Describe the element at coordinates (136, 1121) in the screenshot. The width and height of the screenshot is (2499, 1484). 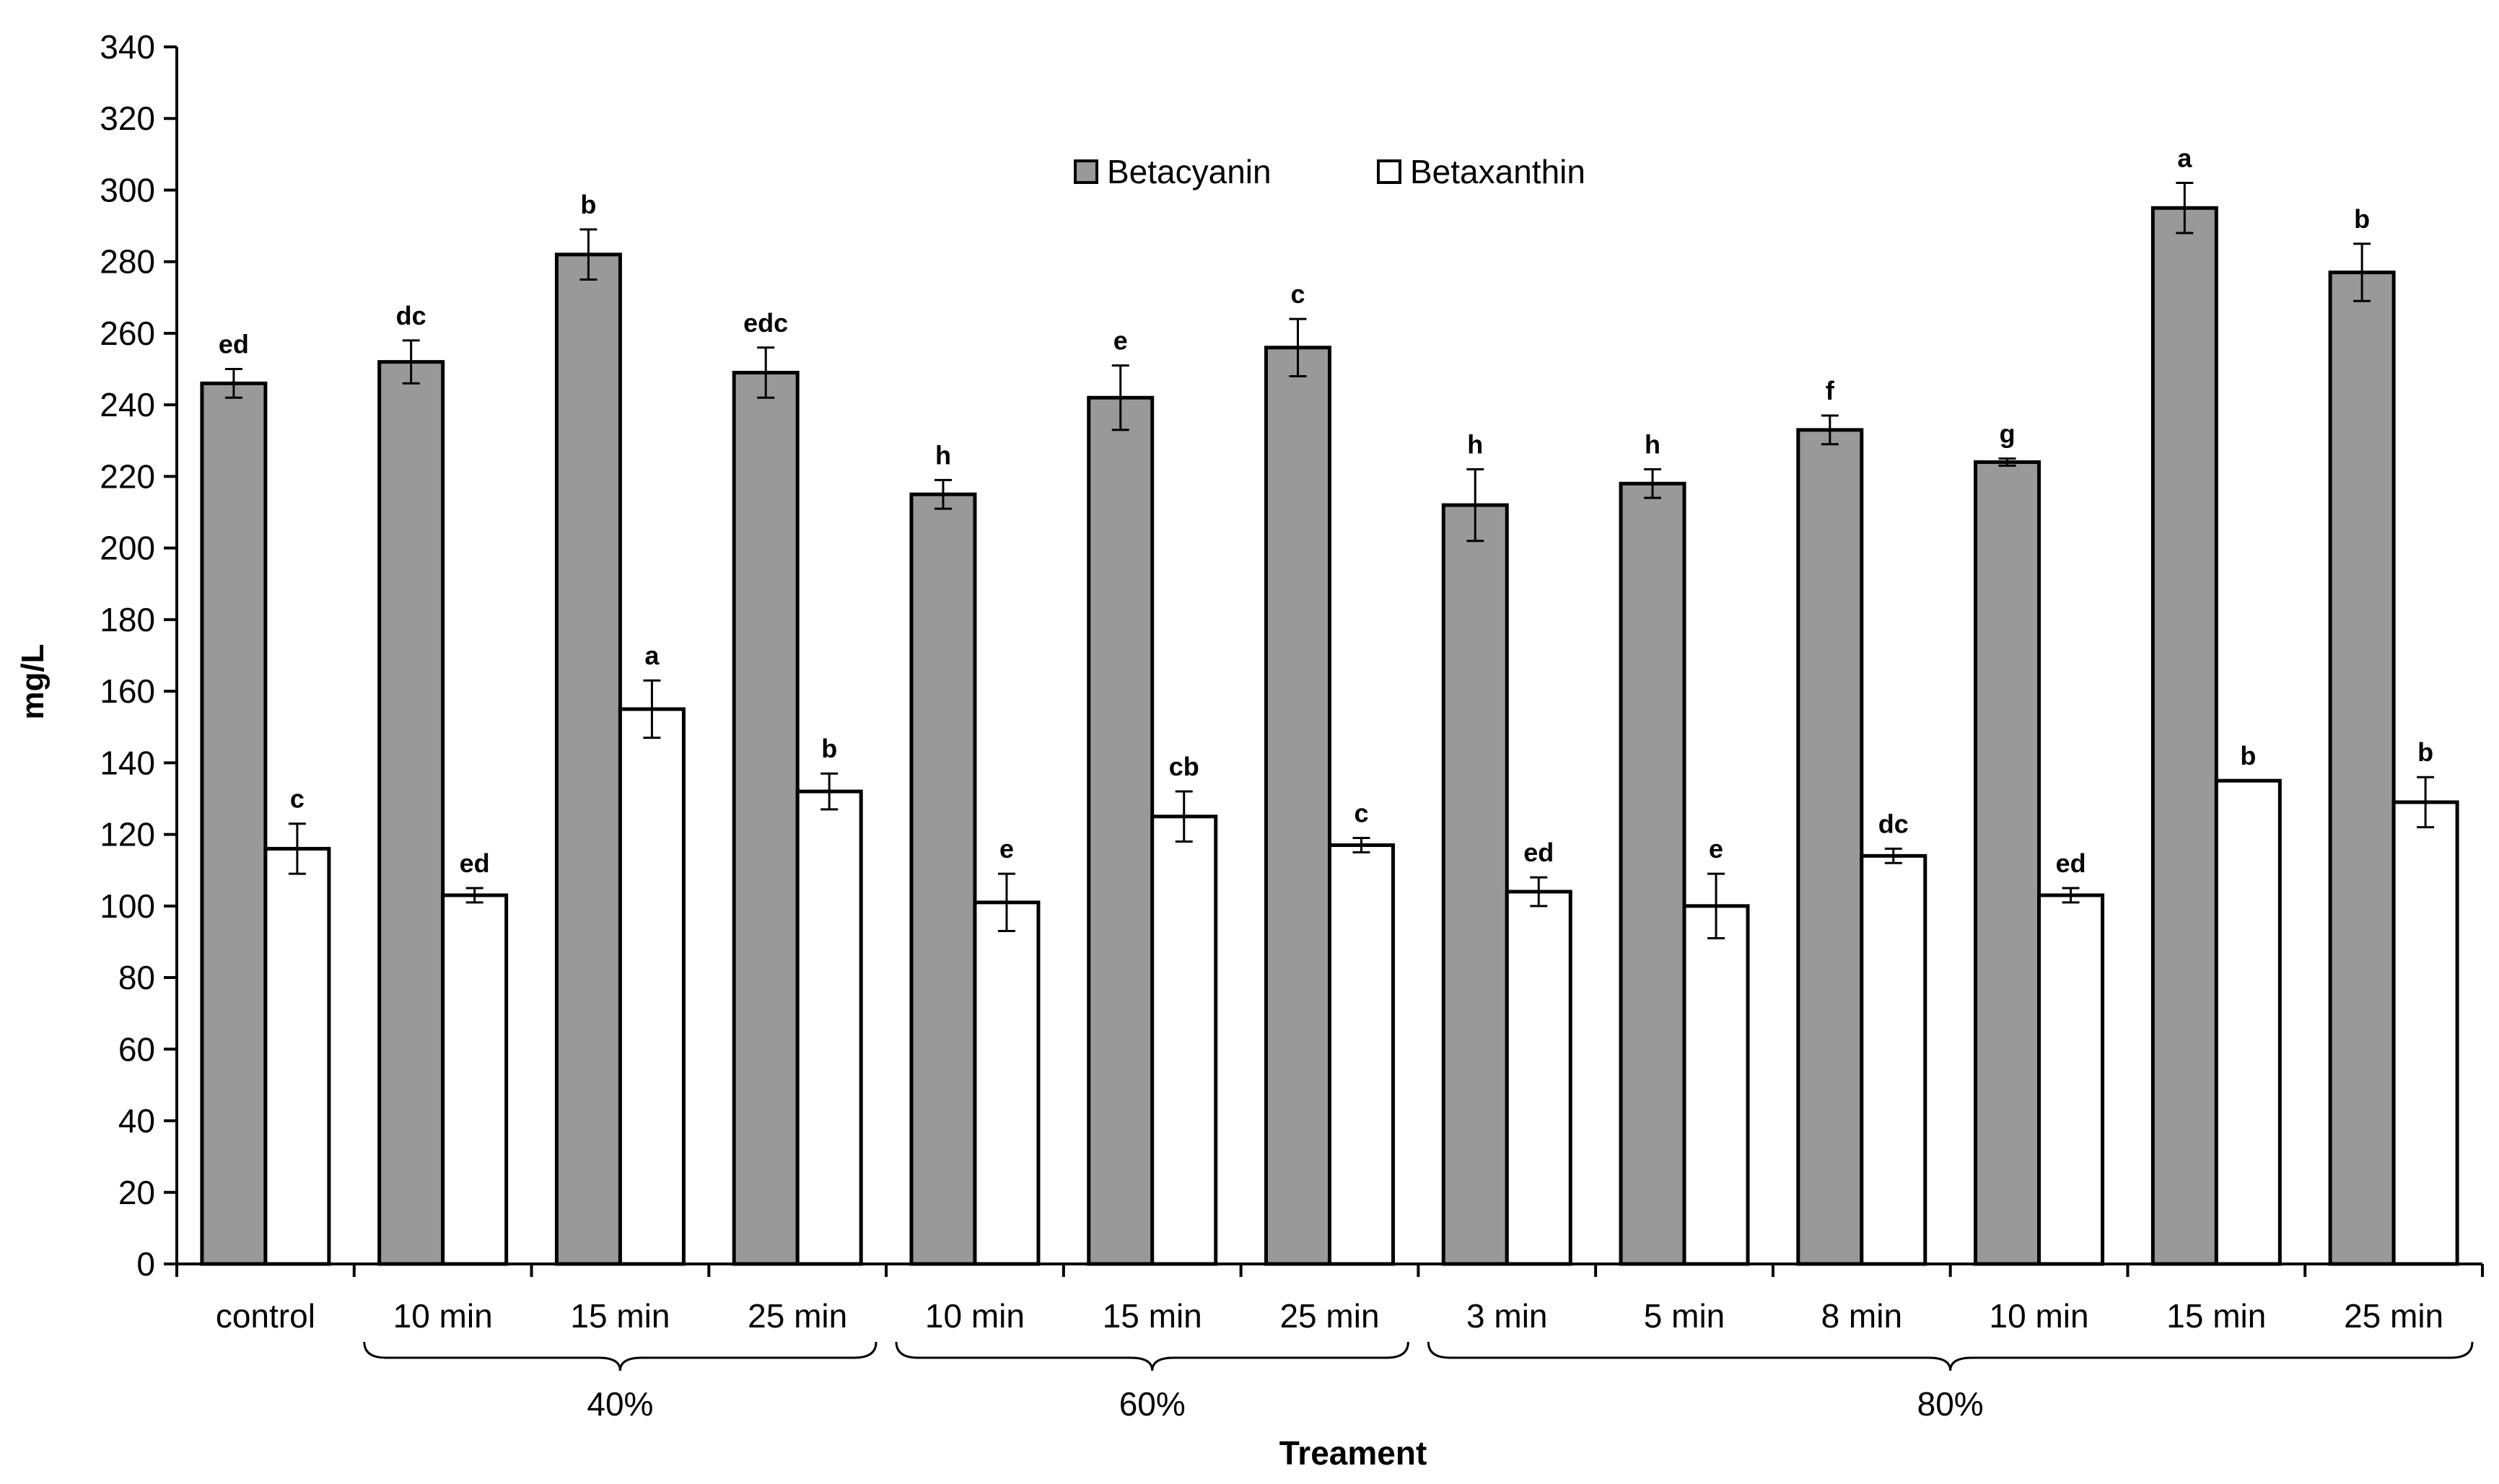
I see `y-tick-label: 40` at that location.